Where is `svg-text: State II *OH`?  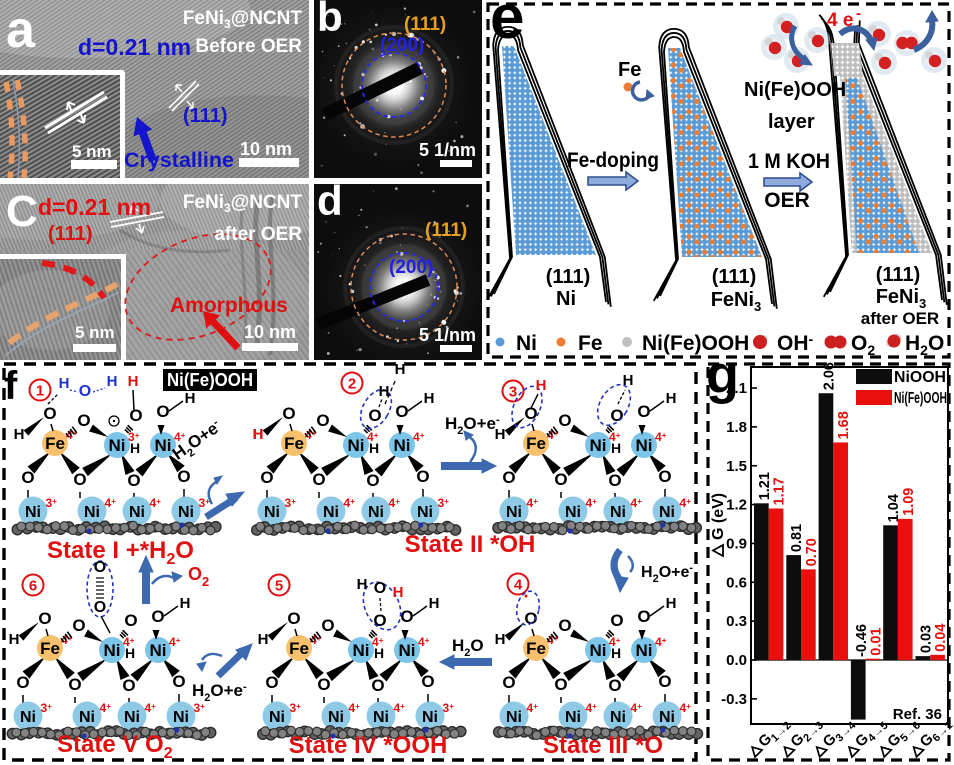
svg-text: State II *OH is located at coordinates (470, 544).